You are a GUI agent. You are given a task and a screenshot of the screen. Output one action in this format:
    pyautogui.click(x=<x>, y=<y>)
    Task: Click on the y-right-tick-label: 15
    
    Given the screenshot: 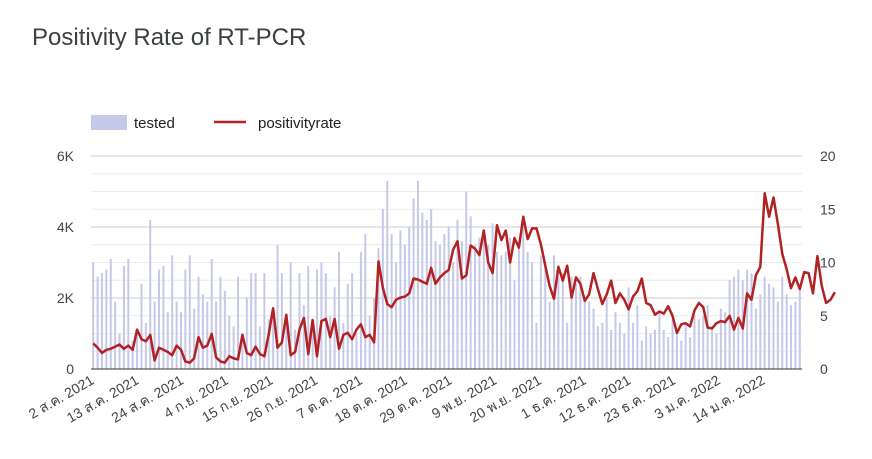 What is the action you would take?
    pyautogui.click(x=828, y=209)
    